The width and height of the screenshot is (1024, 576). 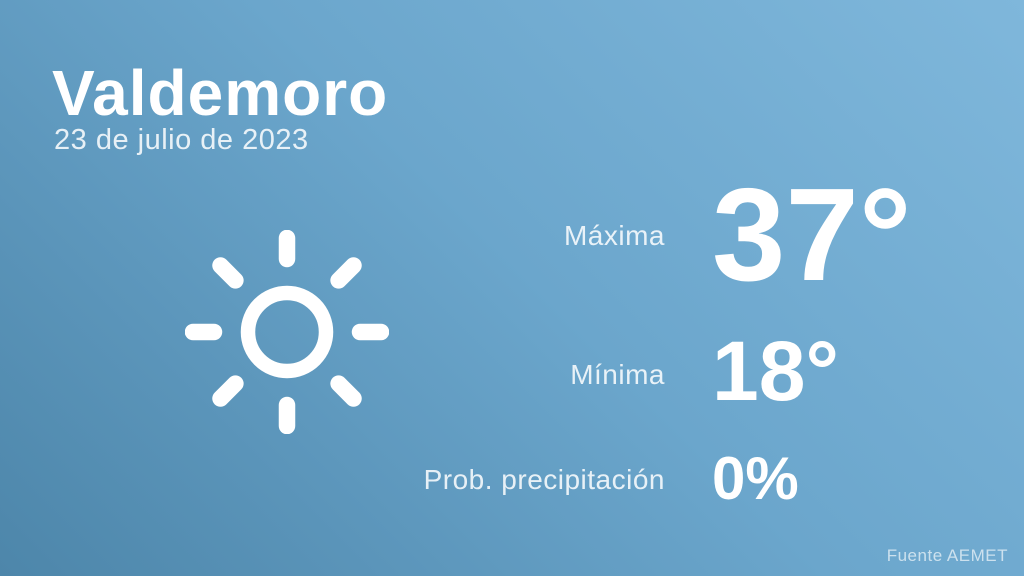 What do you see at coordinates (947, 555) in the screenshot?
I see `data-source-attribution: Fuente AEMET` at bounding box center [947, 555].